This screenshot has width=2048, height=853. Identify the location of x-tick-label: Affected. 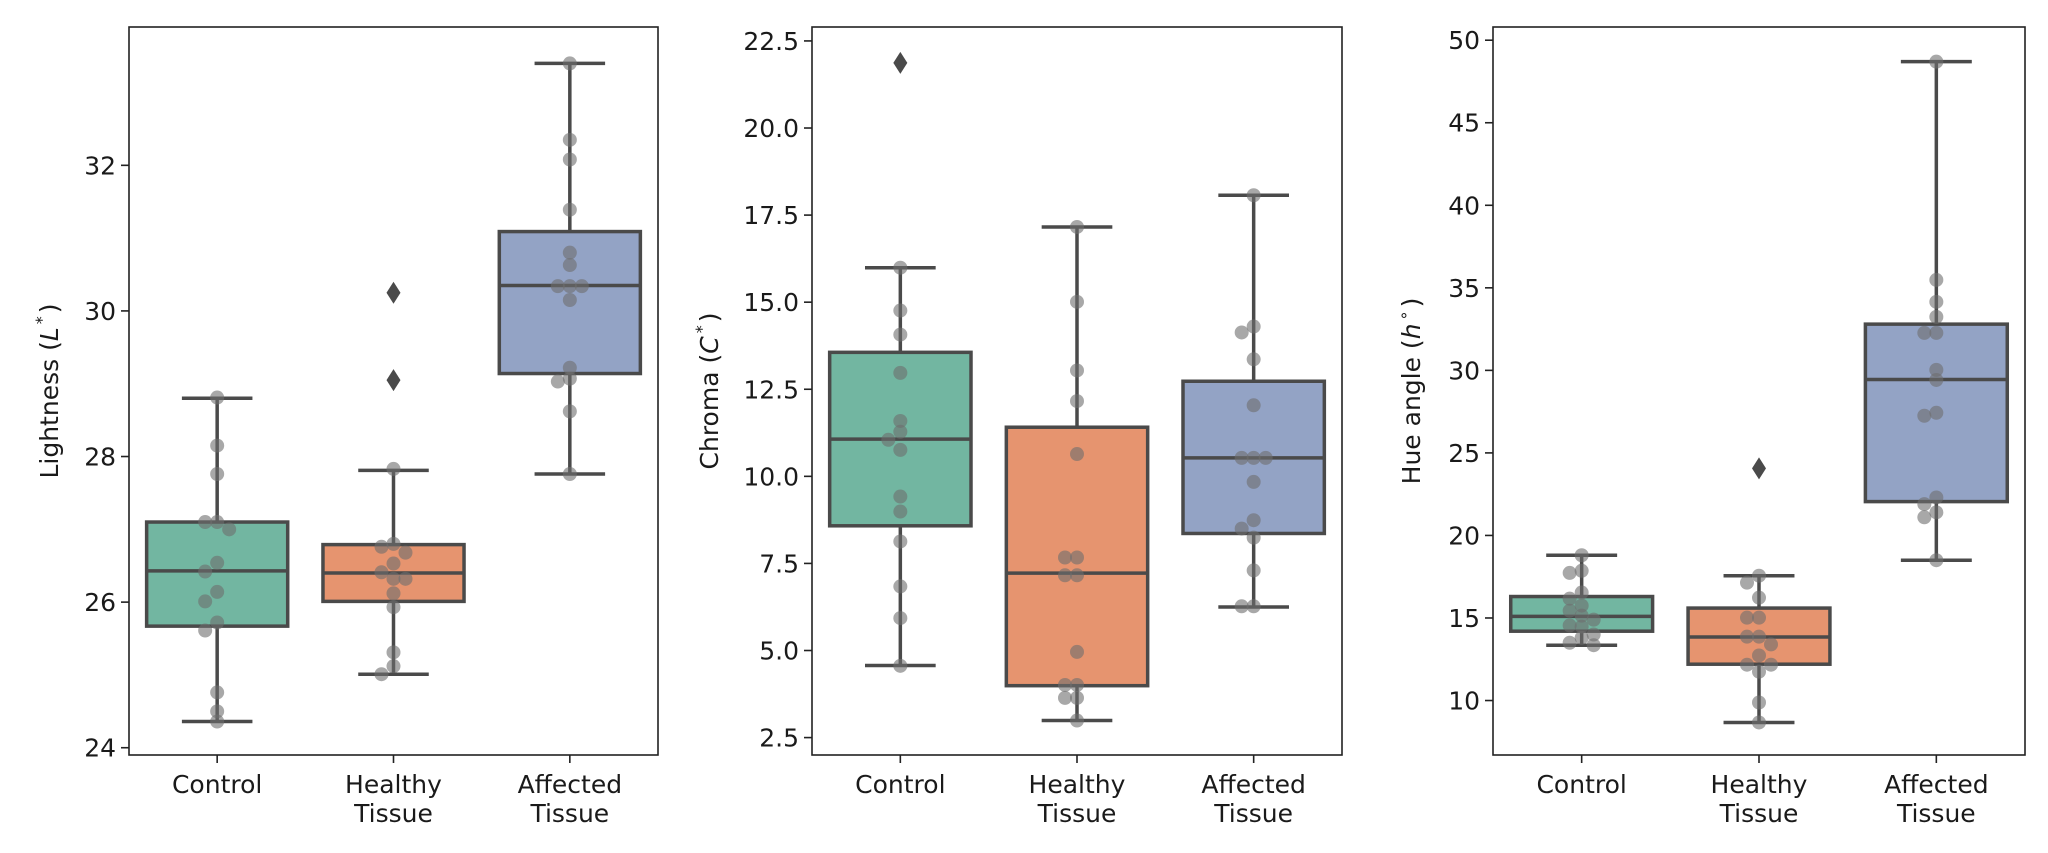
(1936, 784).